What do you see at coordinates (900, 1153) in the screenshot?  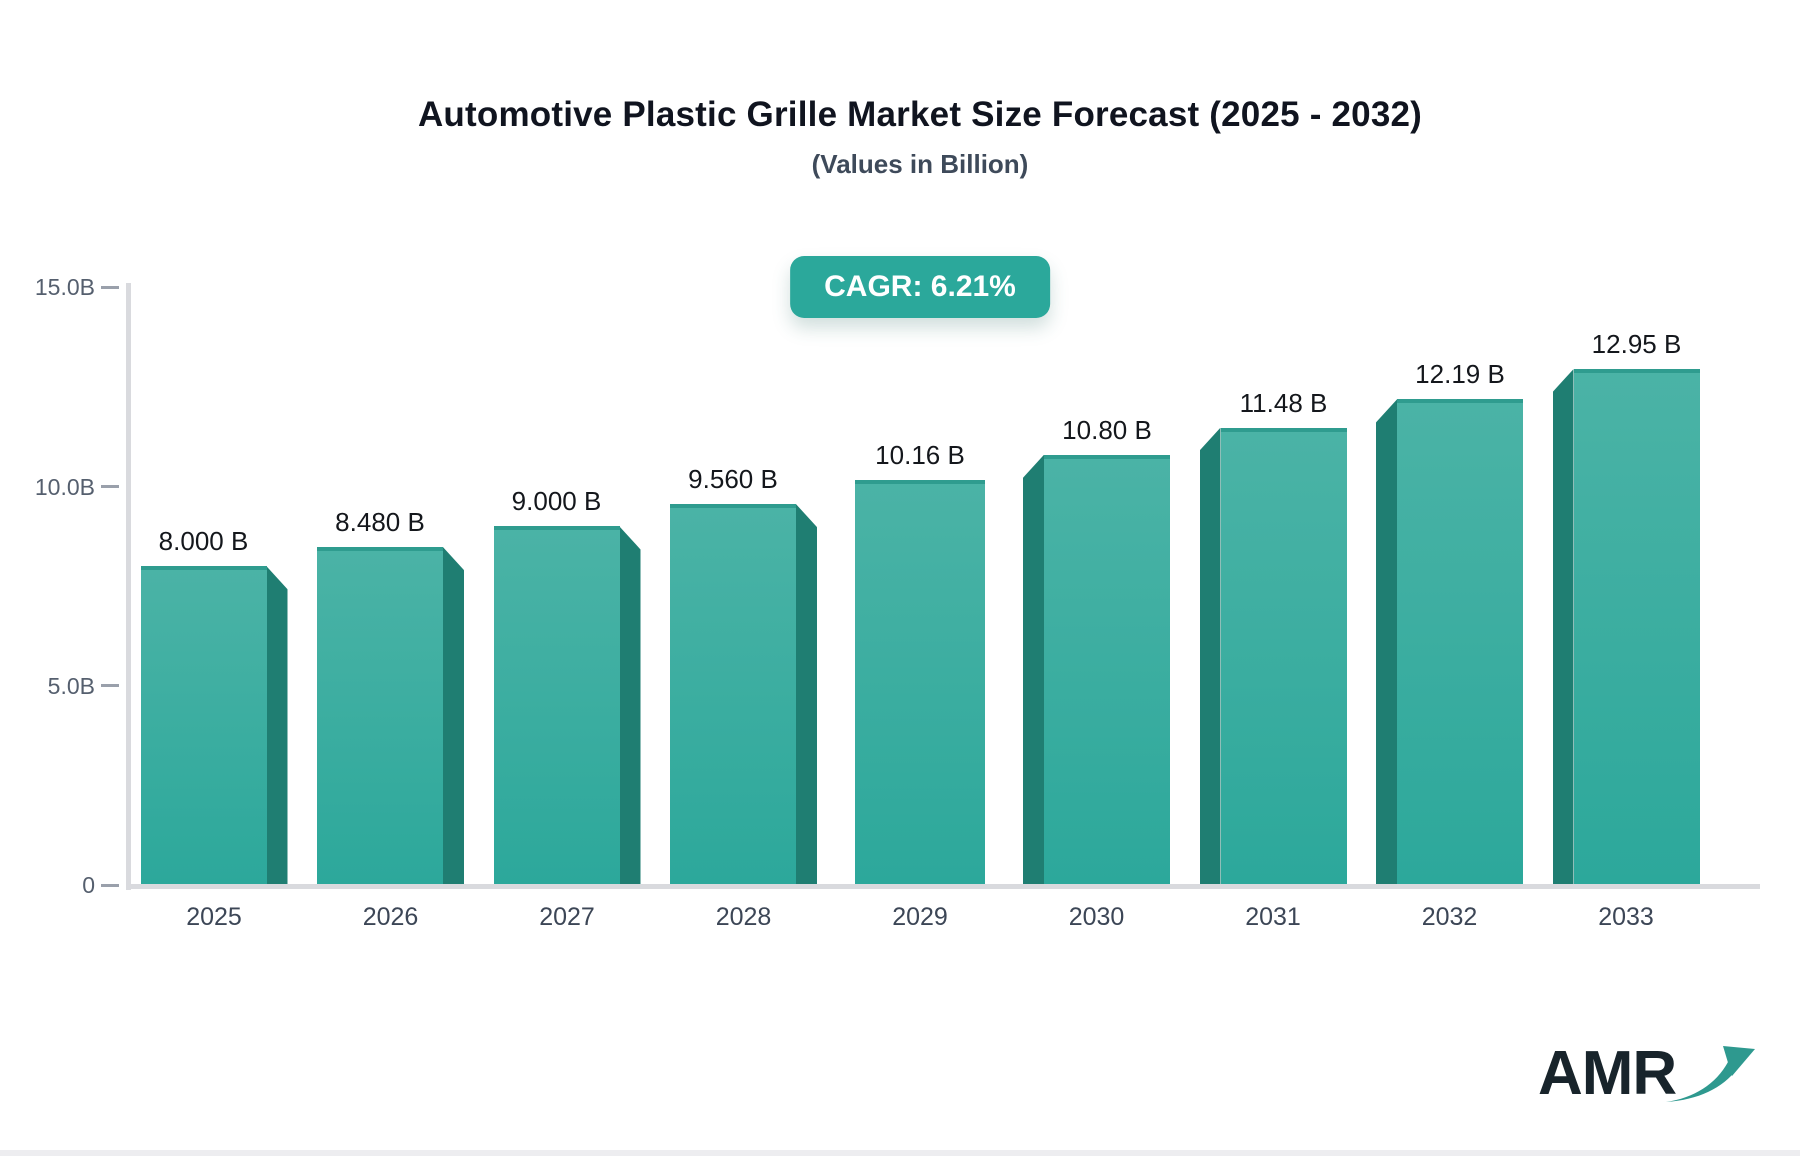 I see `bottom-border` at bounding box center [900, 1153].